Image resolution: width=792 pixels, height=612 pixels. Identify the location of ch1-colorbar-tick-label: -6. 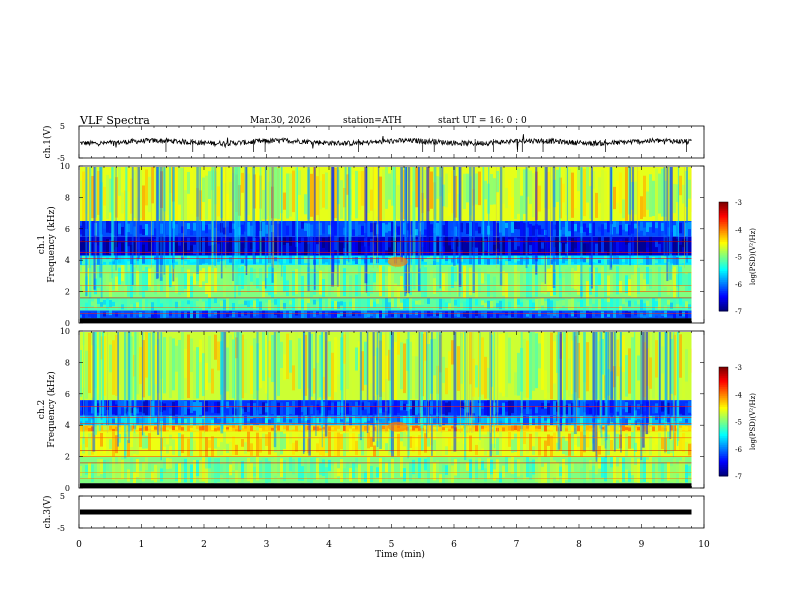
(738, 285).